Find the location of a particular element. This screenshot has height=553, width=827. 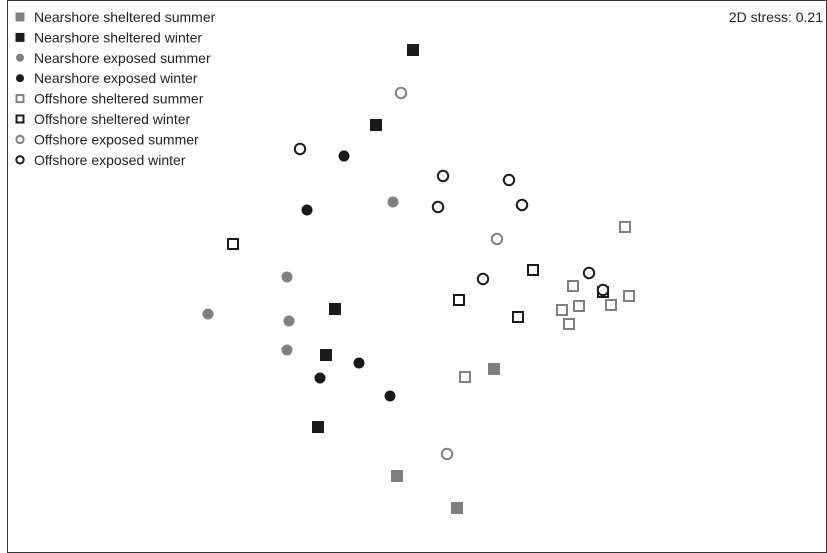

legend-item-offshore-sheltered-winter: Offshore sheltered winter is located at coordinates (102, 119).